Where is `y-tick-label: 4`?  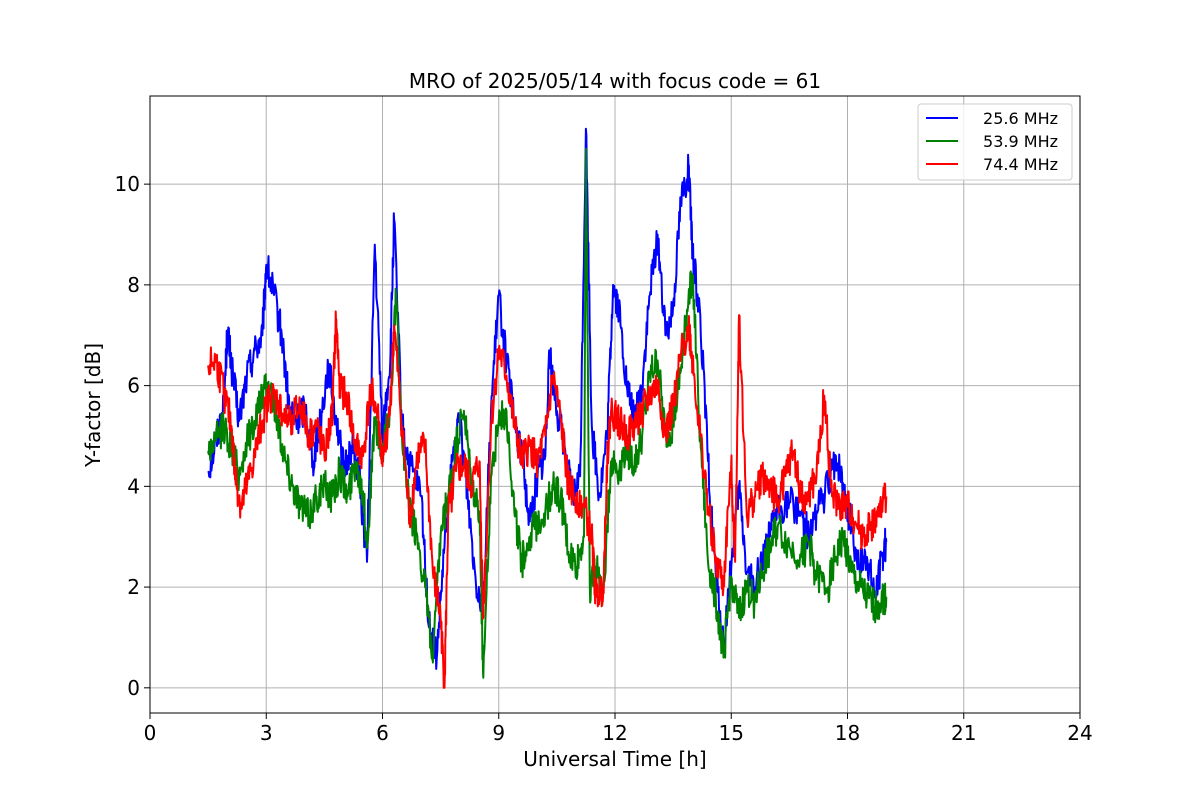
y-tick-label: 4 is located at coordinates (133, 486).